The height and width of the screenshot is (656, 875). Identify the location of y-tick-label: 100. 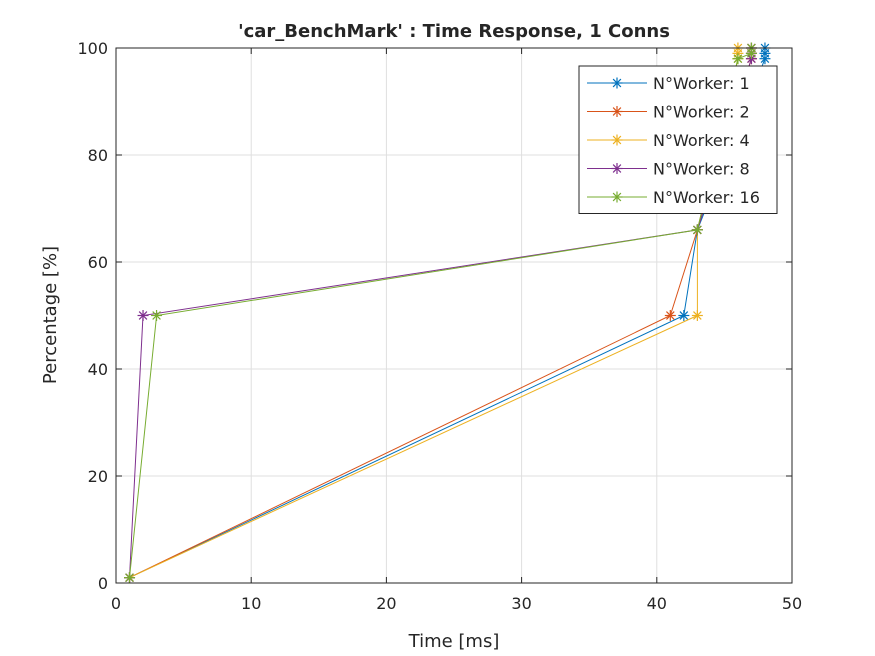
(92, 48).